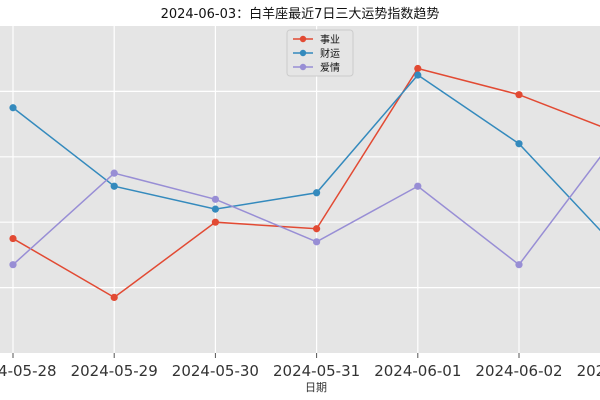 The width and height of the screenshot is (600, 400). Describe the element at coordinates (316, 371) in the screenshot. I see `x-tick-label: 2024-05-31` at that location.